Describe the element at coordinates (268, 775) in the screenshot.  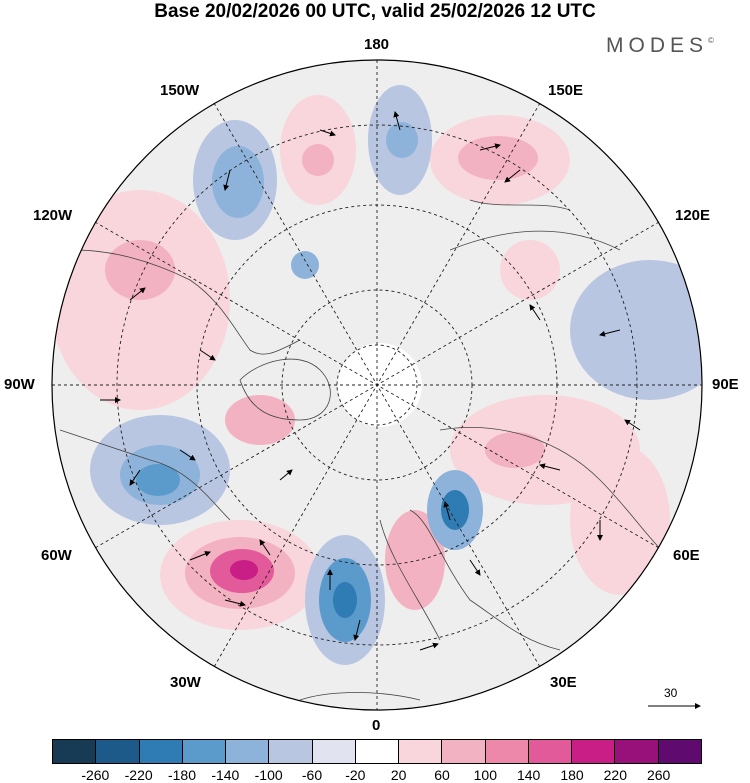
I see `colorbar-tick-label: -100` at that location.